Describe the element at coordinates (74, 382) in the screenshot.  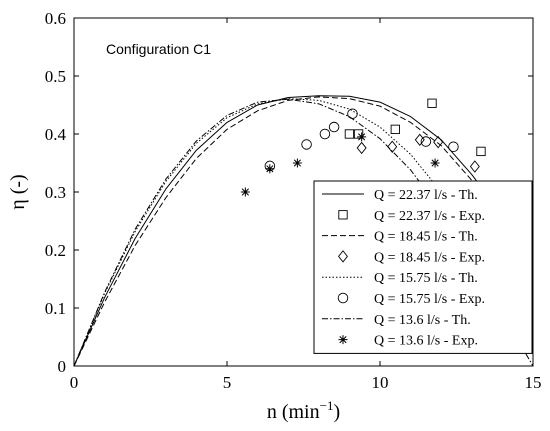
I see `x-tick-label: 0` at that location.